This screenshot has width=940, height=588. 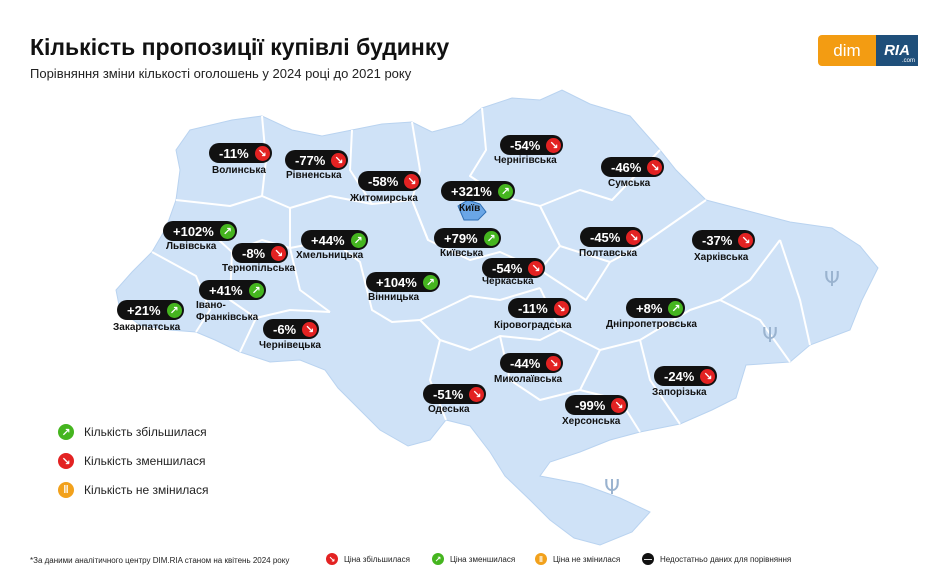 I want to click on footer-legend-item: ↘ Ціна збільшилася, so click(x=368, y=559).